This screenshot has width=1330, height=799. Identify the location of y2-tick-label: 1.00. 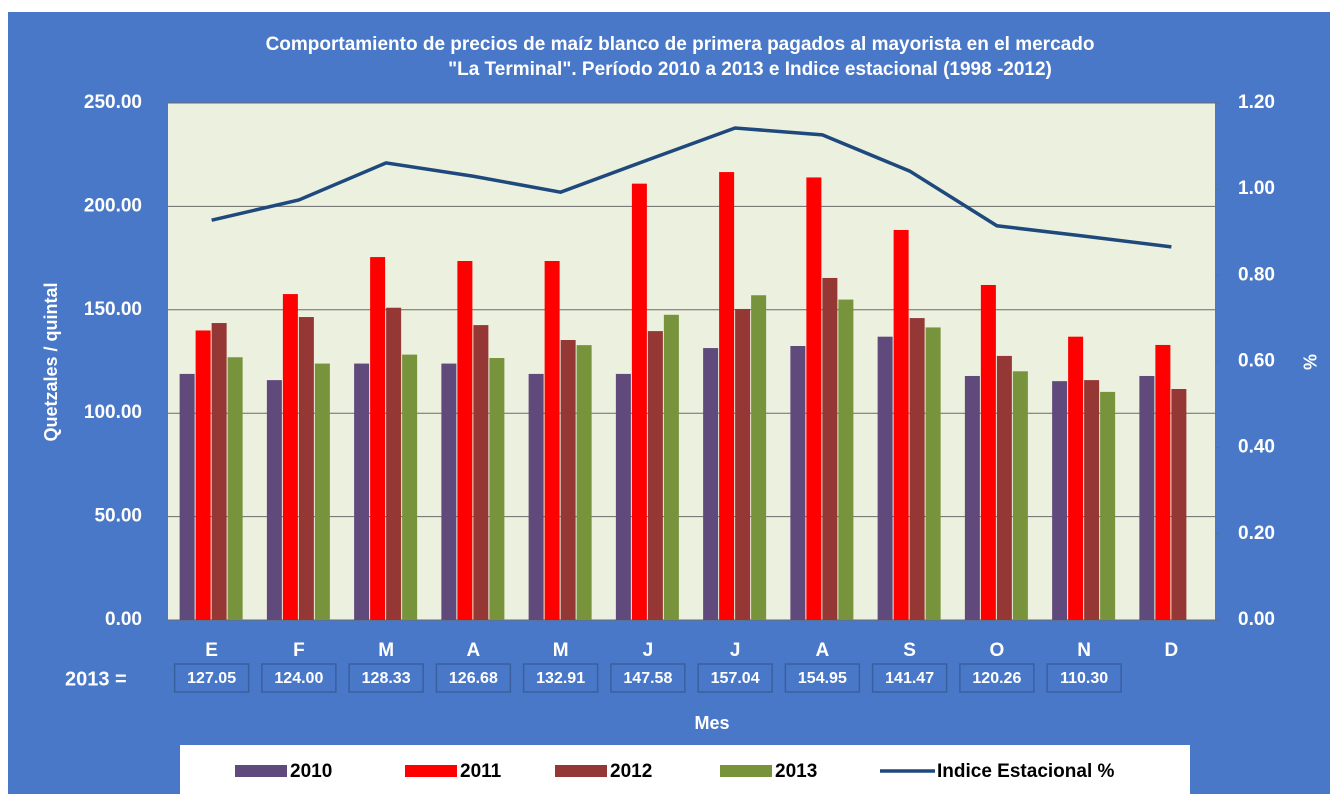
(1256, 188).